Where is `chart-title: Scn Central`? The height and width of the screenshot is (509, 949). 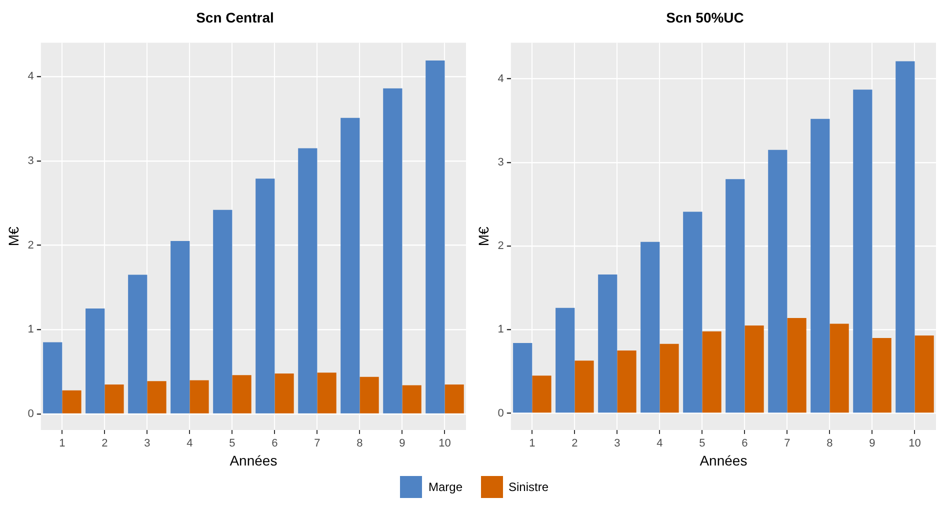 chart-title: Scn Central is located at coordinates (235, 17).